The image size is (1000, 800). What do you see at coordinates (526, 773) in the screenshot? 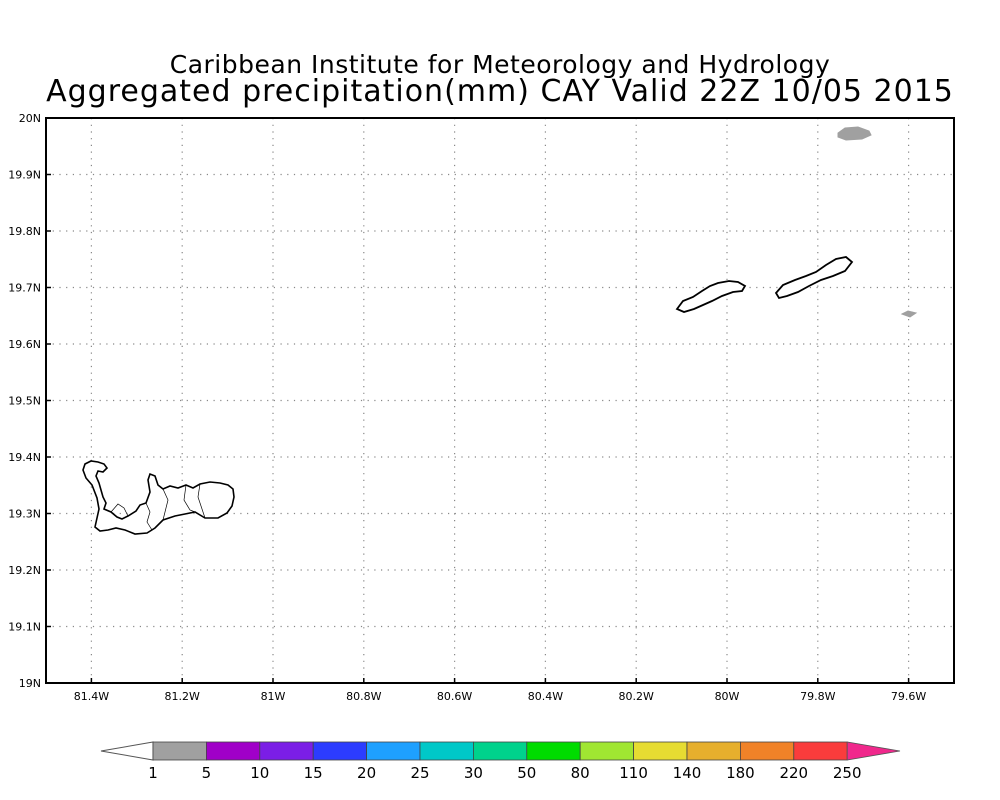
I see `colorbar-label: 50` at bounding box center [526, 773].